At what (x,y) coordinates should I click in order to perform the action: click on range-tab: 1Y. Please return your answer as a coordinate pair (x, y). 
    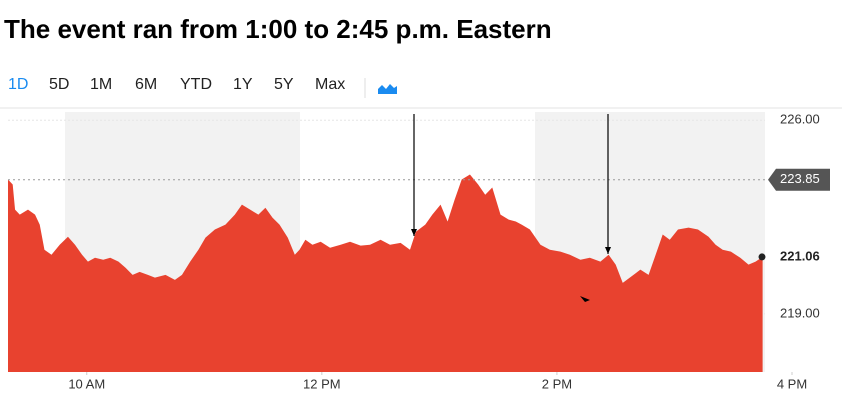
    Looking at the image, I should click on (243, 84).